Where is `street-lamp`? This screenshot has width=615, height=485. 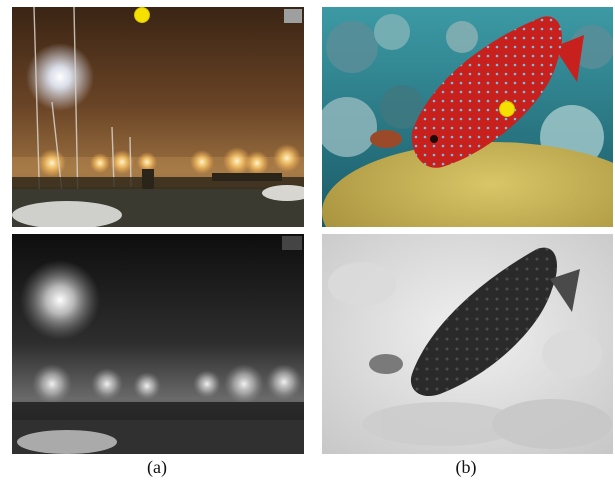
street-lamp is located at coordinates (60, 77).